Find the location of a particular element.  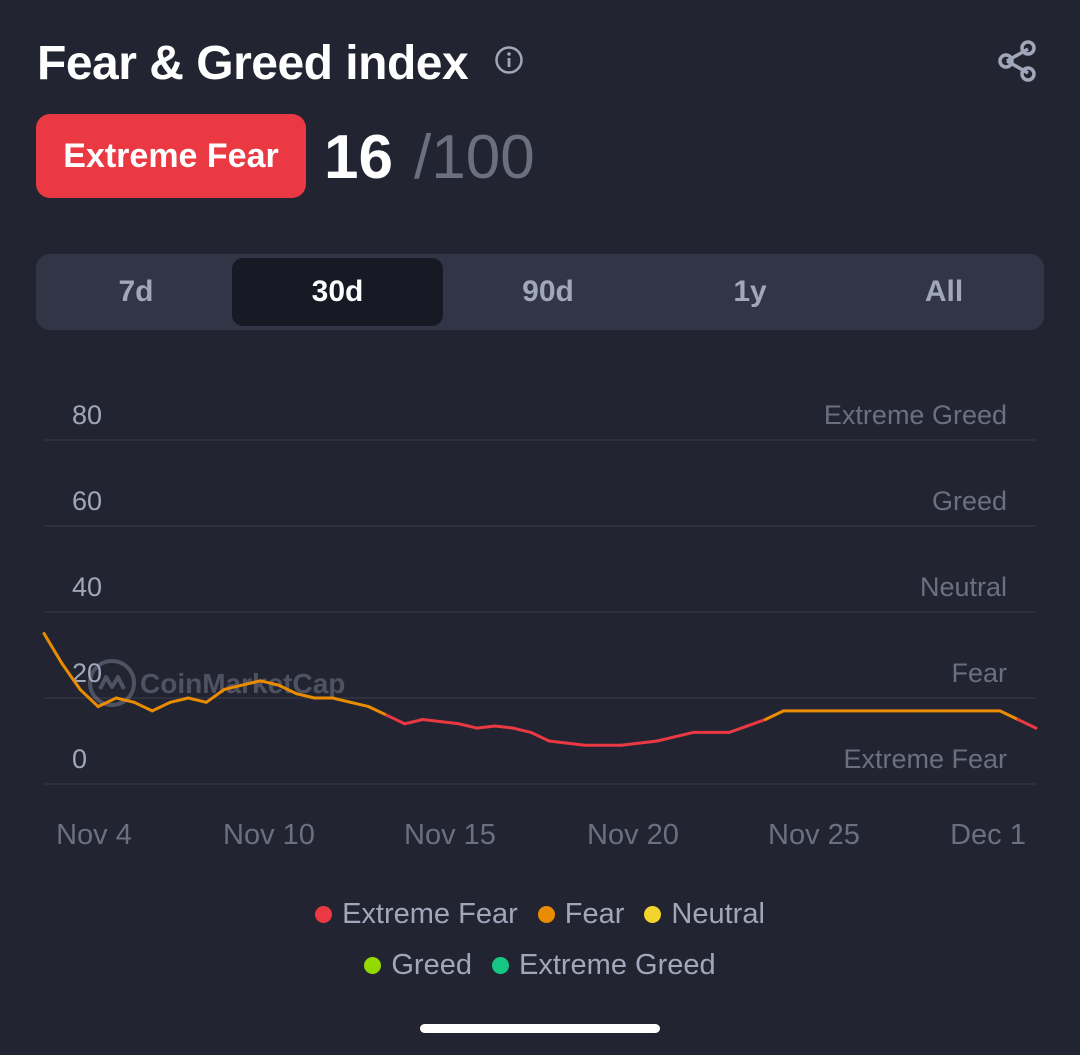

tab-90d: 90d is located at coordinates (548, 291).